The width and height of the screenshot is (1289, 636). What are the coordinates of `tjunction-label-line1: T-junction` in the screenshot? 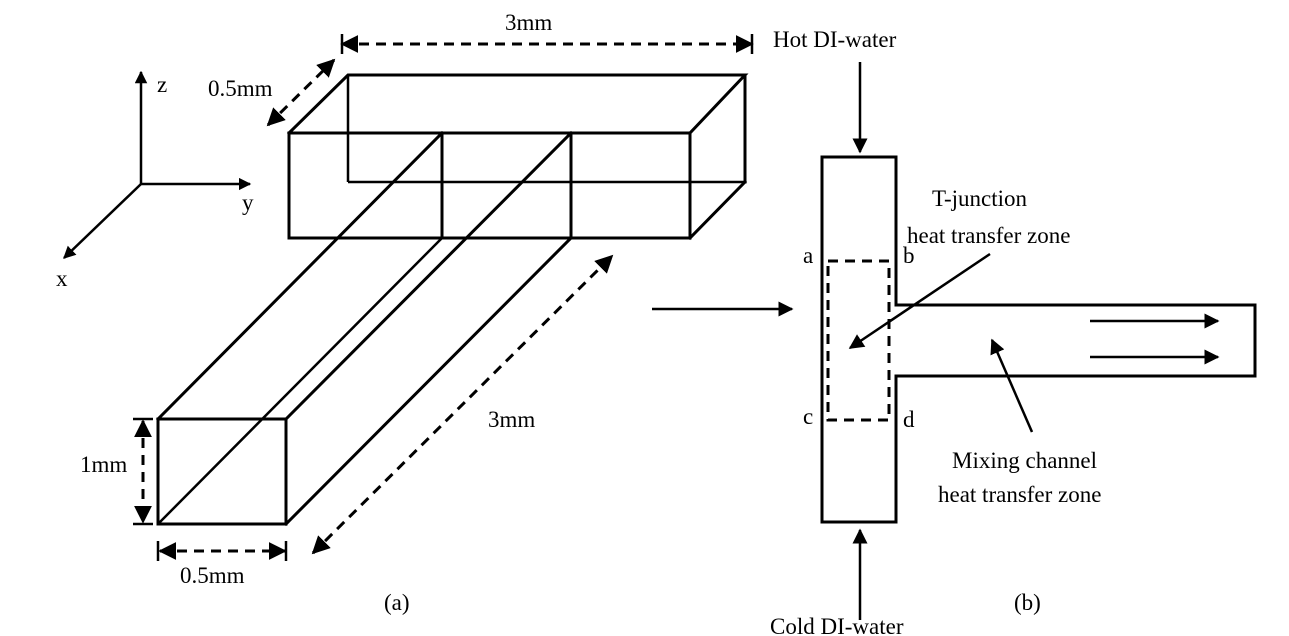 It's located at (979, 198).